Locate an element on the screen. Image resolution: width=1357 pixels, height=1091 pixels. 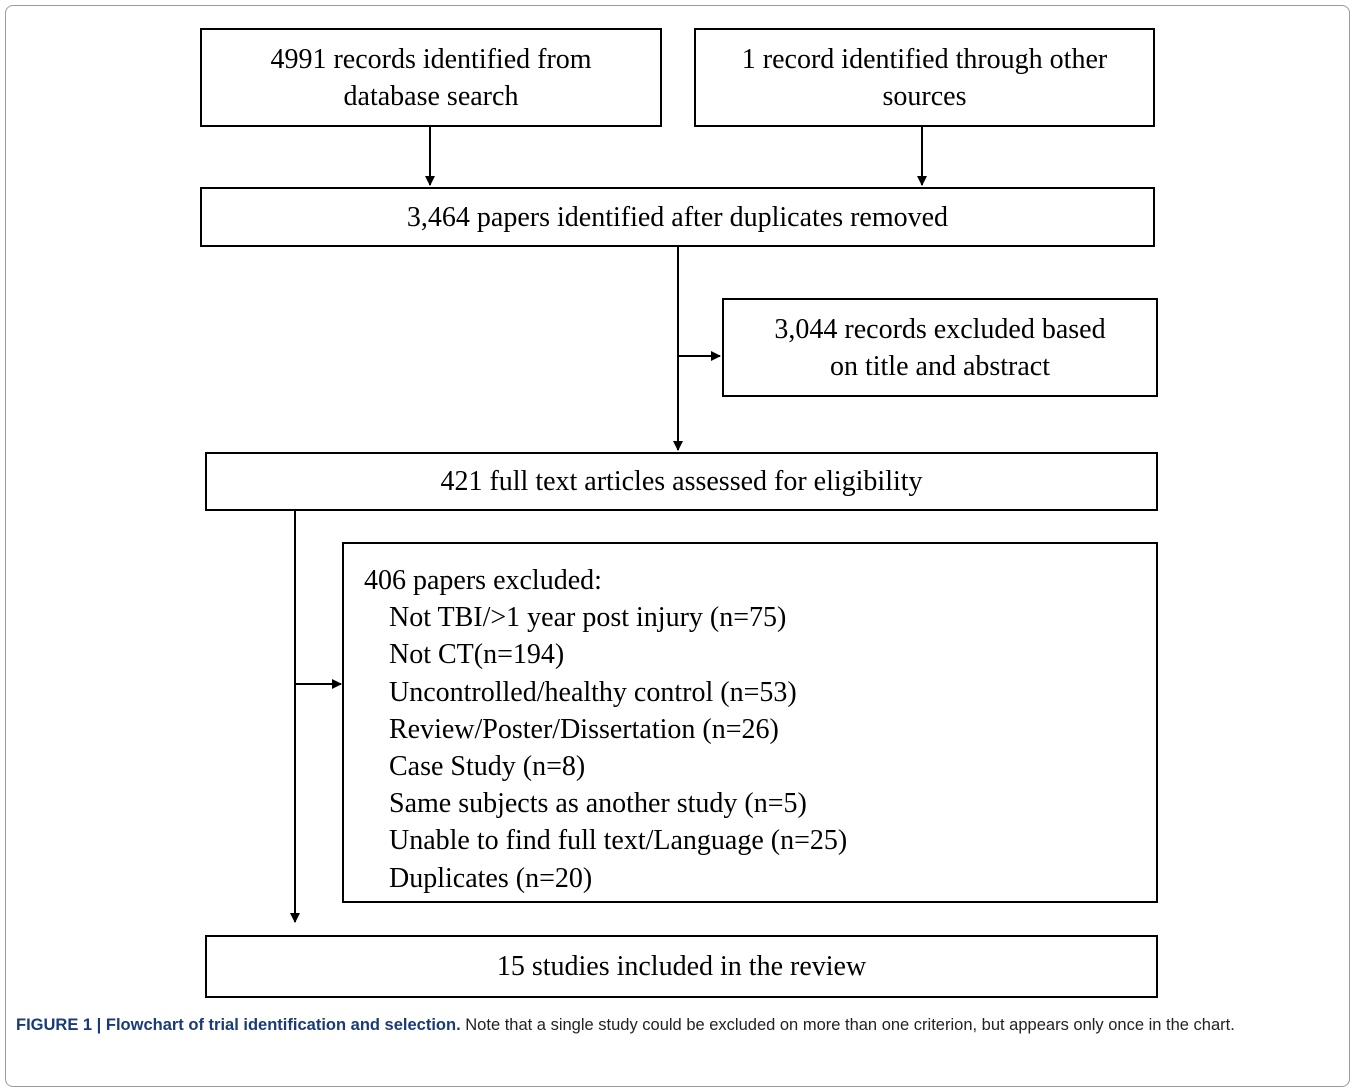
box-text: 3,044 records excluded based is located at coordinates (940, 329).